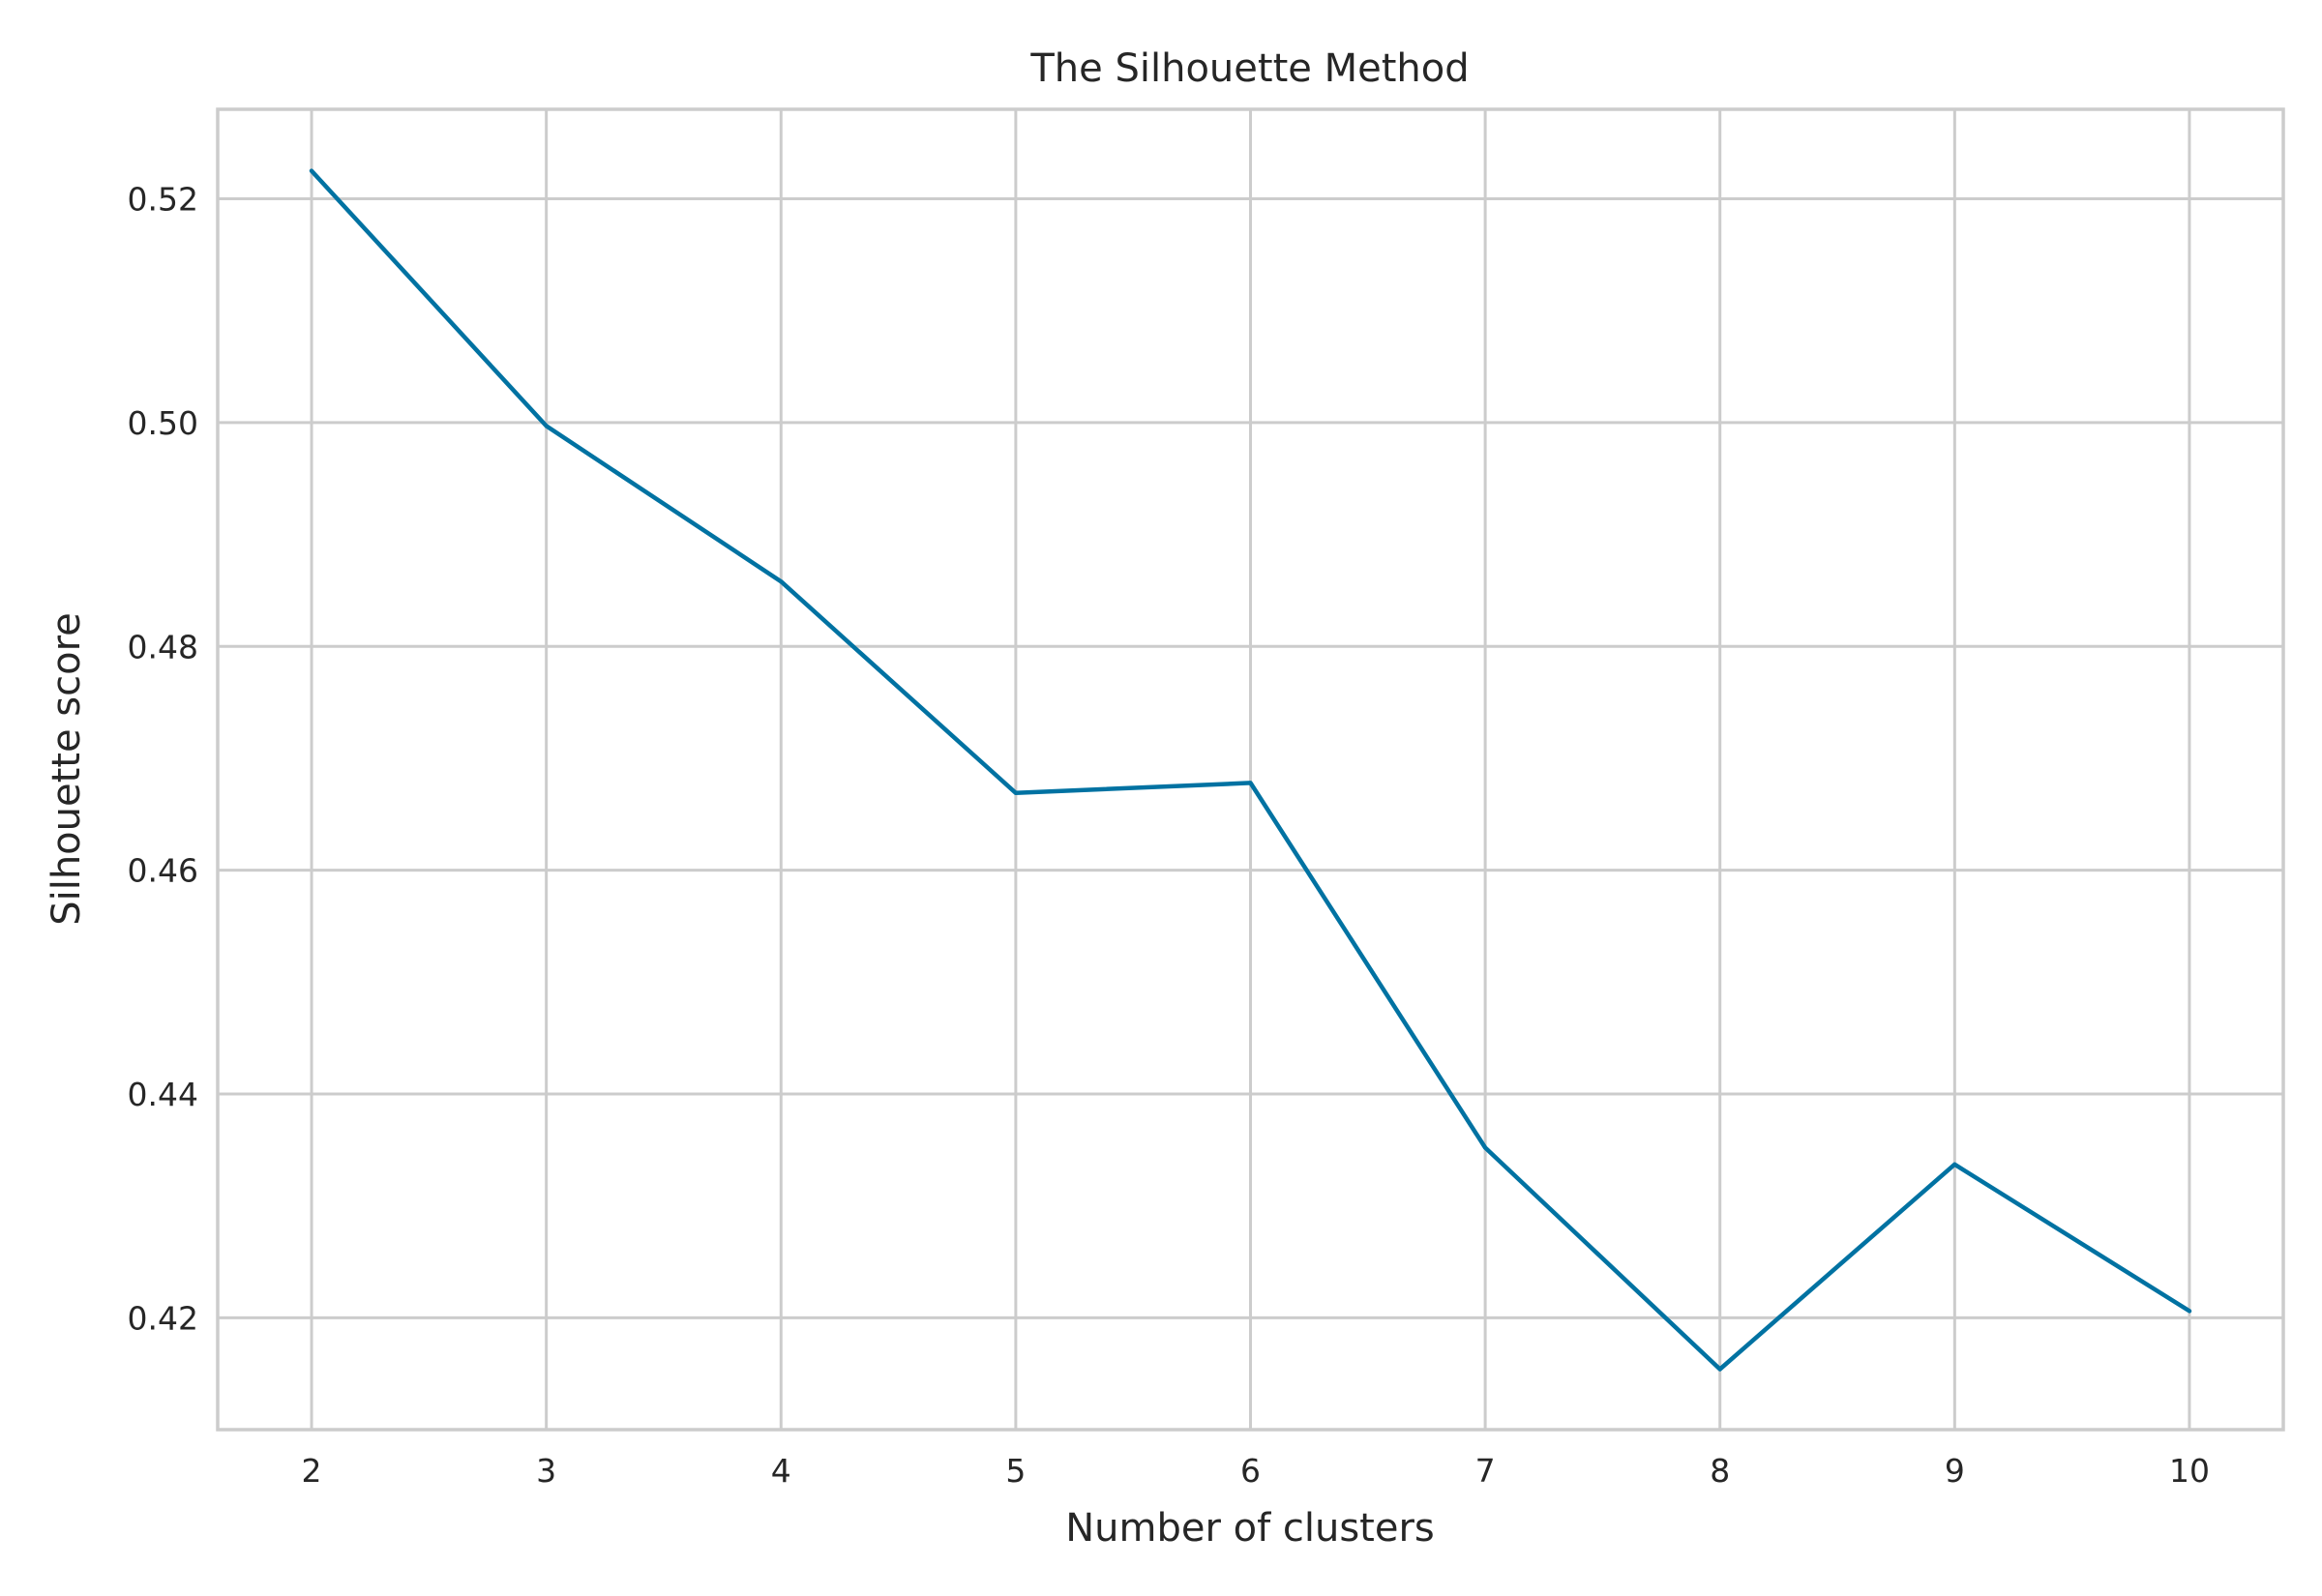 The height and width of the screenshot is (1596, 2322). Describe the element at coordinates (163, 1318) in the screenshot. I see `y-tick-label: 0.42` at that location.